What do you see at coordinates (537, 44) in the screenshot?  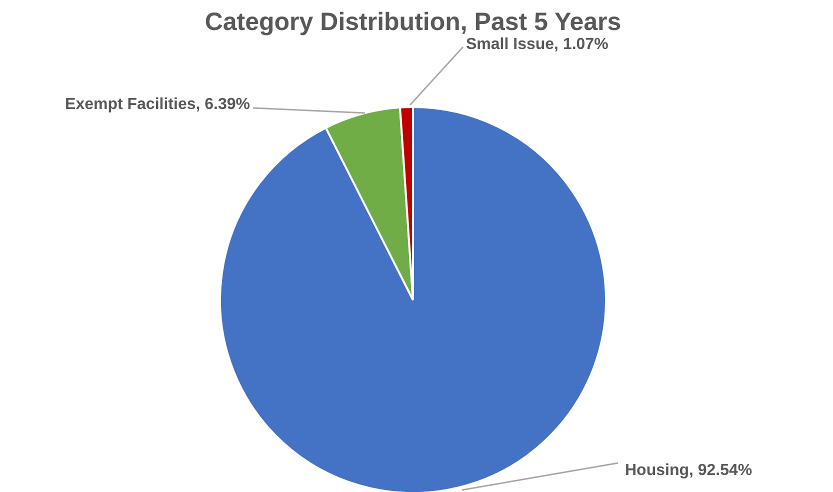 I see `slice-label: Small Issue, 1.07%` at bounding box center [537, 44].